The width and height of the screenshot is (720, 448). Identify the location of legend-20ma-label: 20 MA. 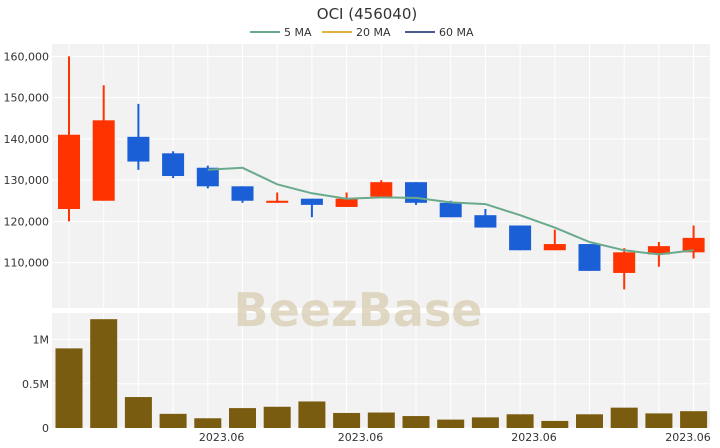
(373, 32).